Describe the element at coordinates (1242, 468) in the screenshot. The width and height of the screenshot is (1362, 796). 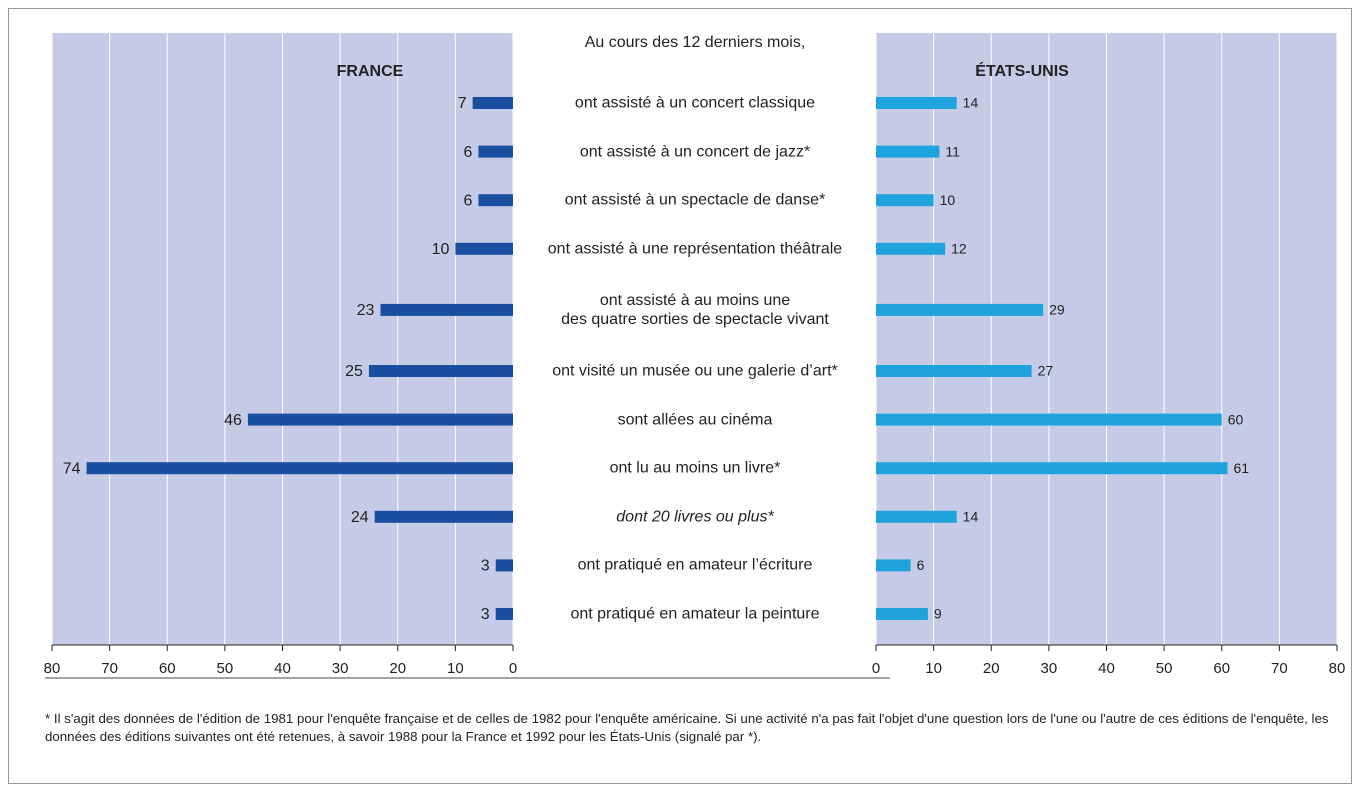
I see `value-label: 61` at that location.